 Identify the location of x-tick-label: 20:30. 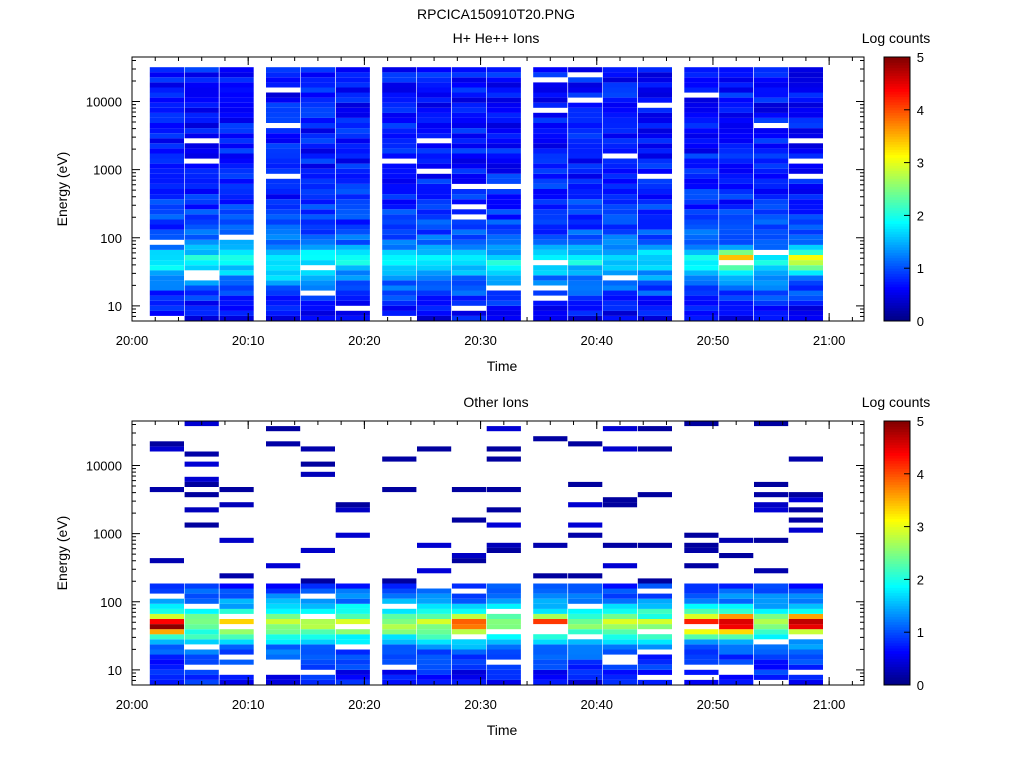
(480, 340).